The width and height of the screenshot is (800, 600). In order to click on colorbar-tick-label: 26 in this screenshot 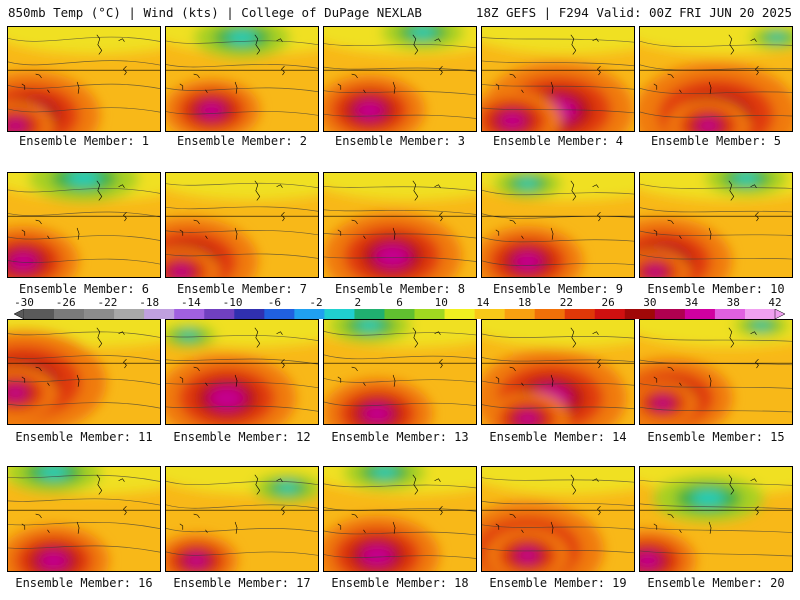, I will do `click(608, 302)`.